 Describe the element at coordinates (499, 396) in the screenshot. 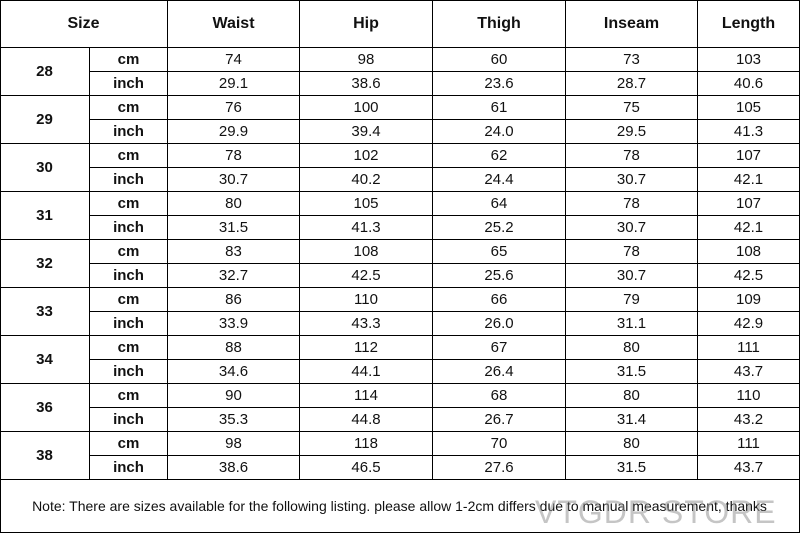

I see `value-cell: 68` at that location.